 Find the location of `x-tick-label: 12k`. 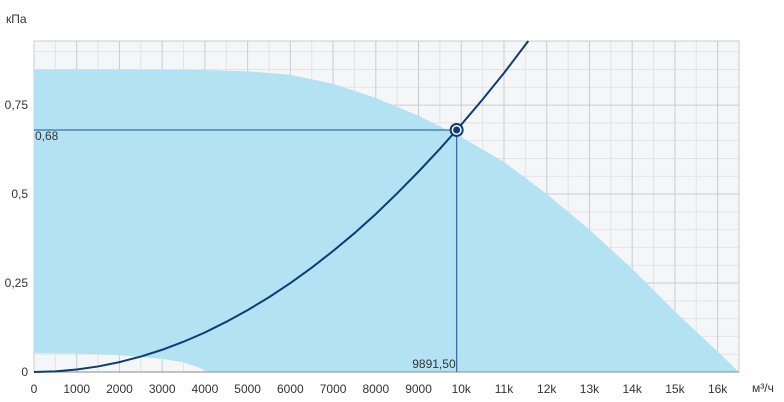

x-tick-label: 12k is located at coordinates (547, 389).